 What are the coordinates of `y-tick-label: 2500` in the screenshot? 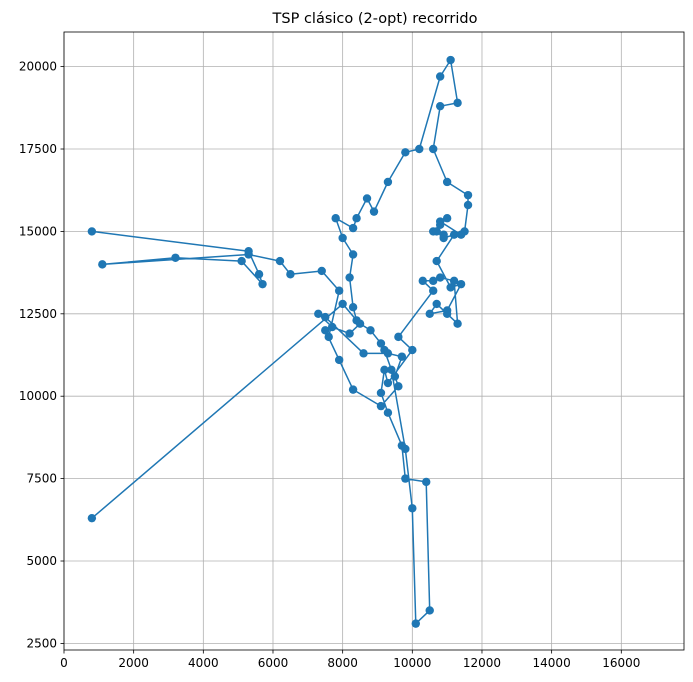 It's located at (41, 643).